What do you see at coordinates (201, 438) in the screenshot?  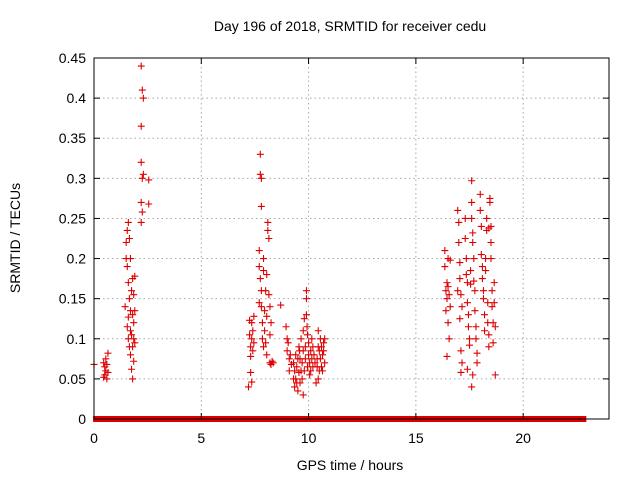 I see `x-tick-label: 5` at bounding box center [201, 438].